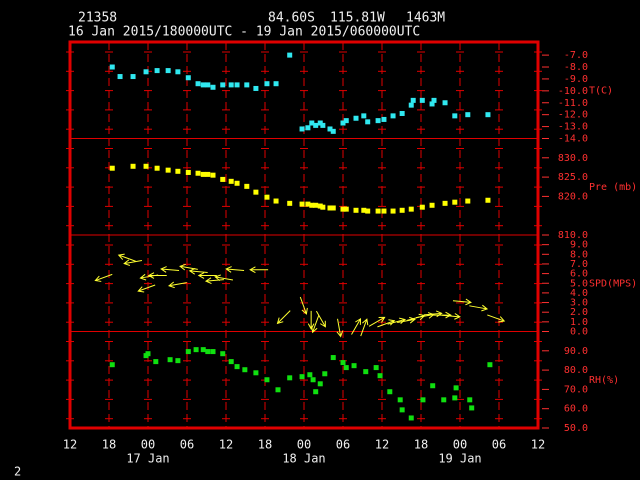 The width and height of the screenshot is (640, 480). What do you see at coordinates (576, 55) in the screenshot?
I see `y-tick-label: -7.0` at bounding box center [576, 55].